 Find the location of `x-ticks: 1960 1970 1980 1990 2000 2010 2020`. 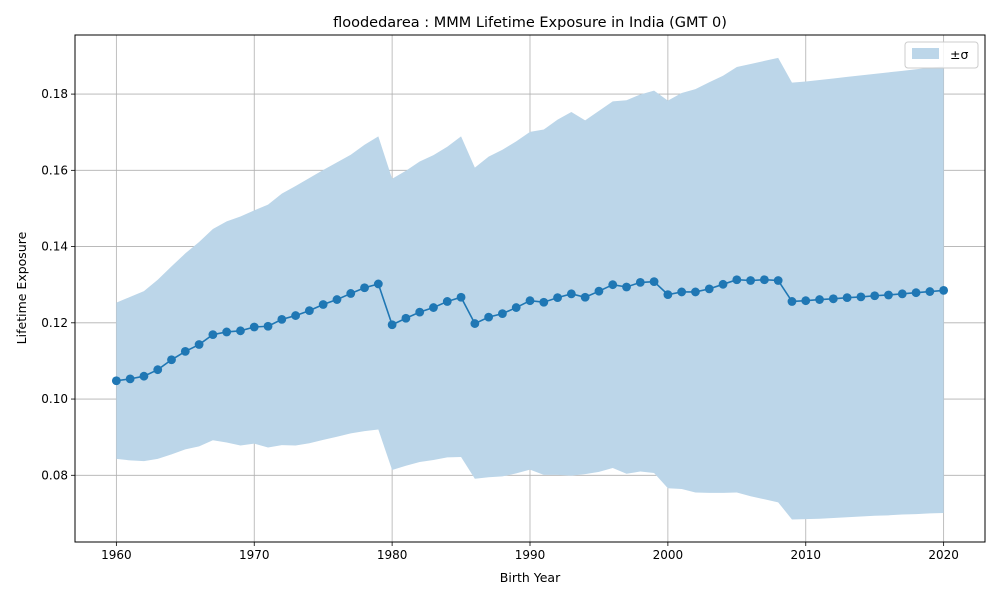

x-ticks: 1960 1970 1980 1990 2000 2010 2020 is located at coordinates (530, 552).